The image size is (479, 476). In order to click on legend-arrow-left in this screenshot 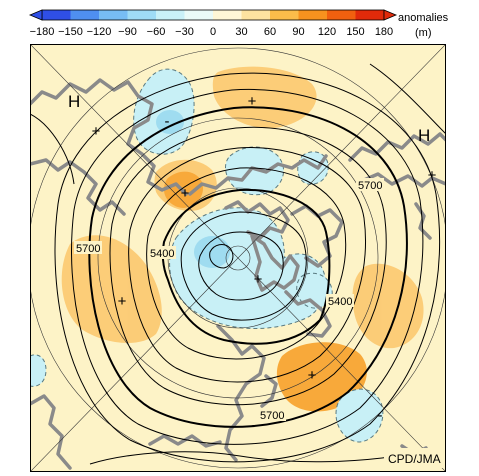, I will do `click(35, 15)`.